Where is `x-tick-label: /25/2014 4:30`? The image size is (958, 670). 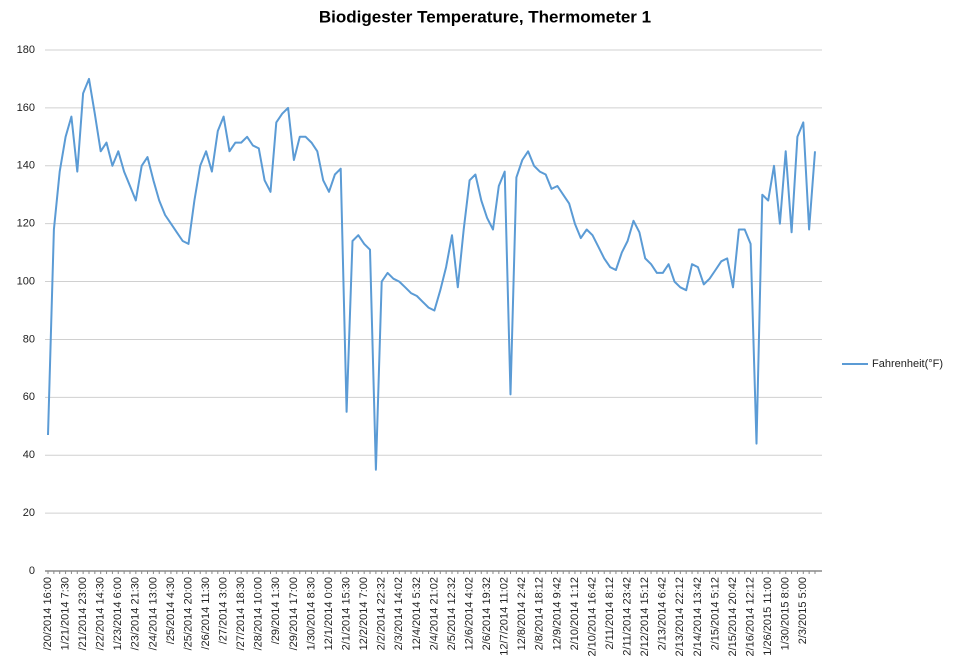
x-tick-label: /25/2014 4:30 is located at coordinates (171, 610).